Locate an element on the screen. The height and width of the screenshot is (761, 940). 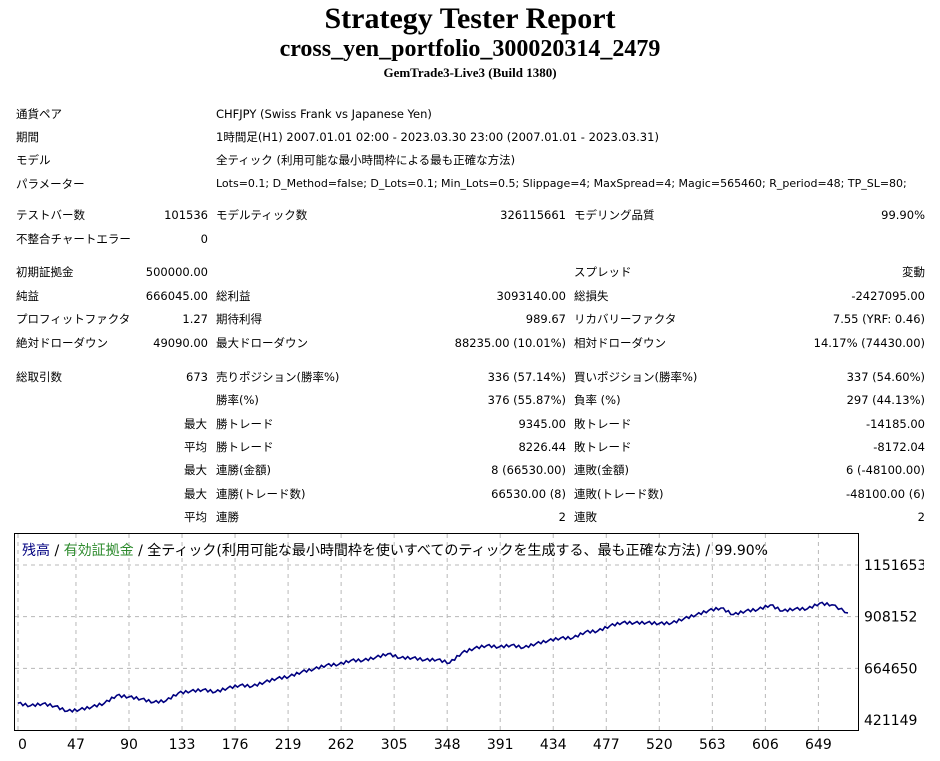
symbol-label: 通貨ペア is located at coordinates (39, 114).